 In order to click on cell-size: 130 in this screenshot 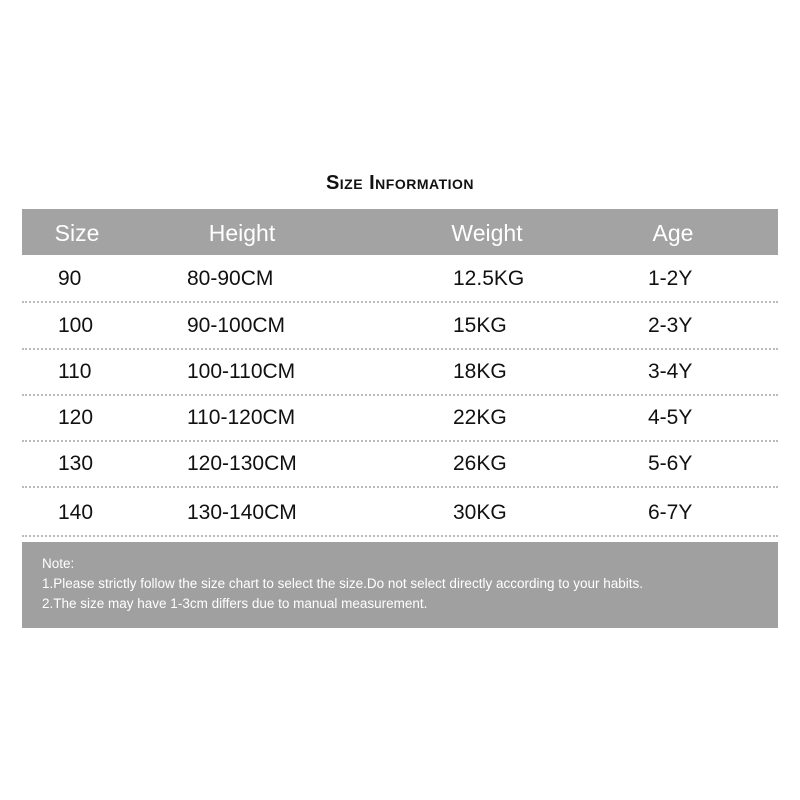, I will do `click(76, 463)`.